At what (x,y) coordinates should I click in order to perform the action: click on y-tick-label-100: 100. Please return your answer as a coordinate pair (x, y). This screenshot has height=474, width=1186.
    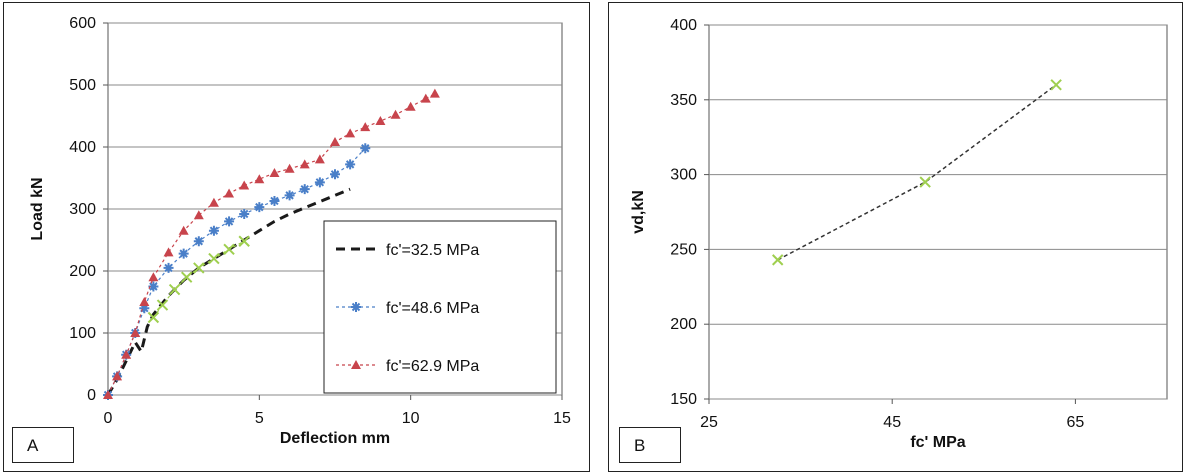
    Looking at the image, I should click on (82, 333).